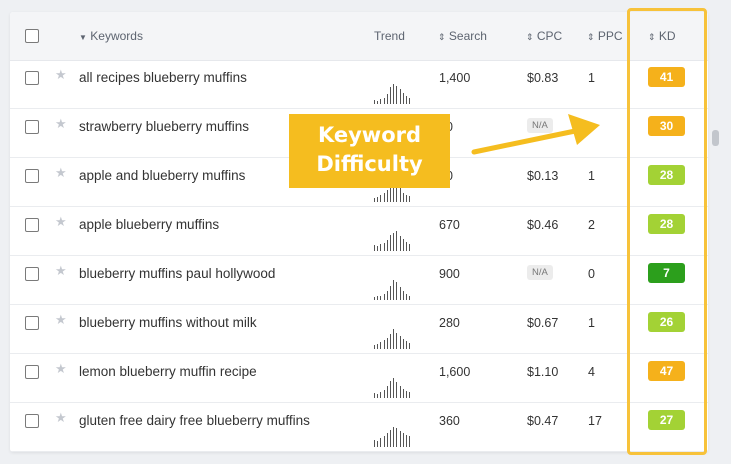 The image size is (731, 464). I want to click on cpc-value: $0.83, so click(543, 78).